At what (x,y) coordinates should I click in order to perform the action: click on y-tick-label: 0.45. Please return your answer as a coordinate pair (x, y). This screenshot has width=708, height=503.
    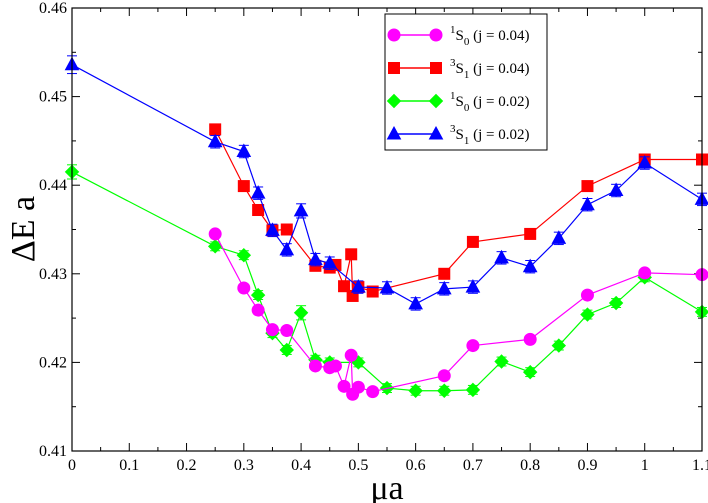
    Looking at the image, I should click on (53, 97).